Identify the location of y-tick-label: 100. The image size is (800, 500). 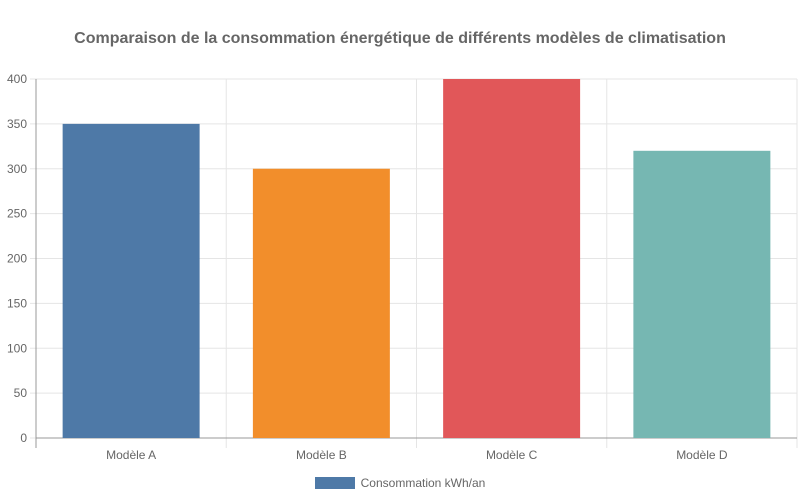
(17, 348).